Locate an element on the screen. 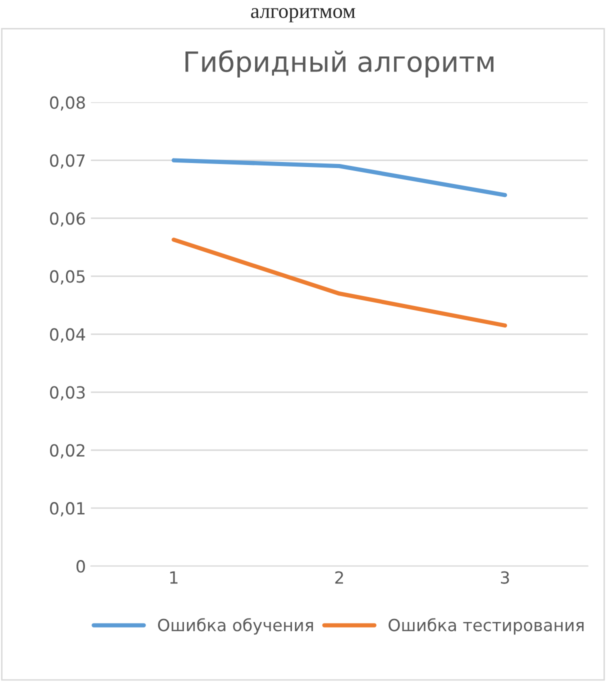 The image size is (606, 682). y-tick-label: 0,02 is located at coordinates (67, 451).